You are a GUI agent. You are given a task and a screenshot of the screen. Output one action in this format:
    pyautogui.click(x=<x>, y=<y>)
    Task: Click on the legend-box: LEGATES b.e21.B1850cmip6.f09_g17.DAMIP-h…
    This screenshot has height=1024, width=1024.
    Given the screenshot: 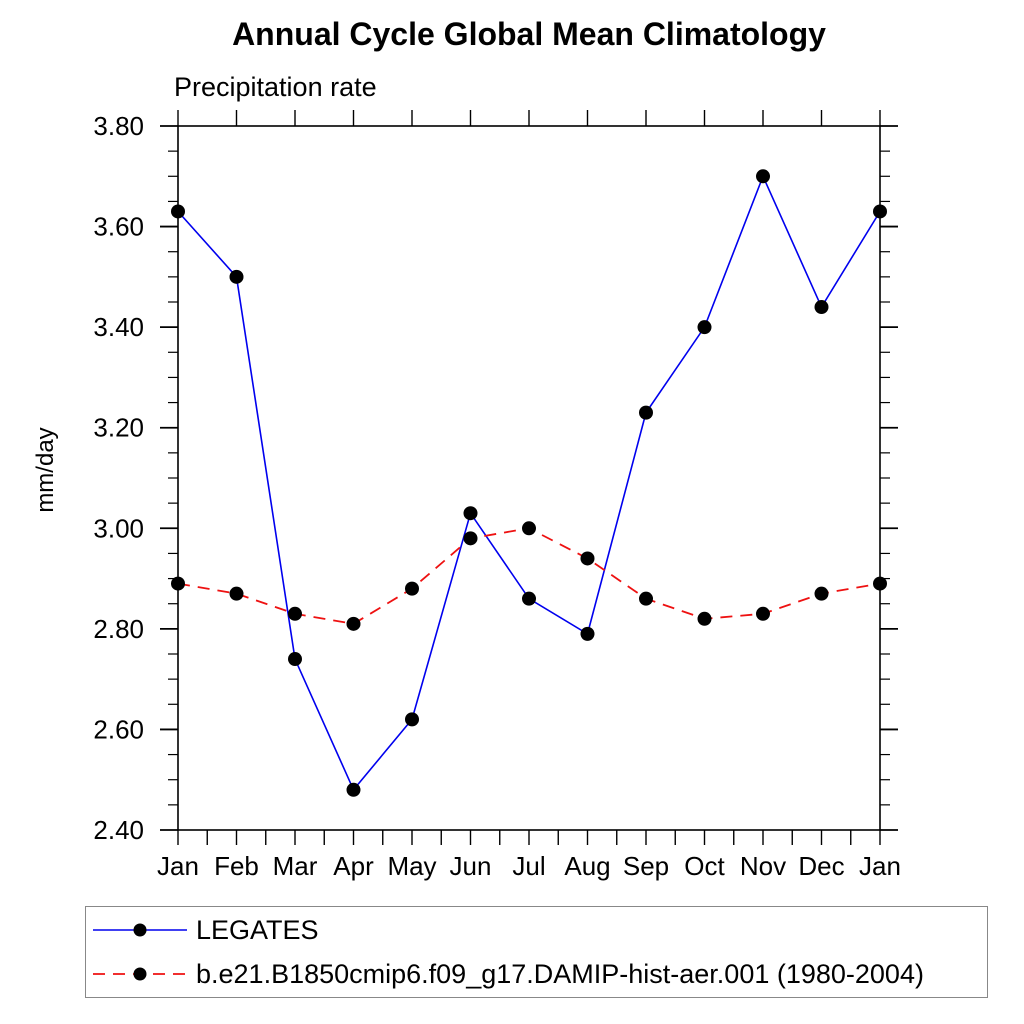 What is the action you would take?
    pyautogui.click(x=536, y=952)
    